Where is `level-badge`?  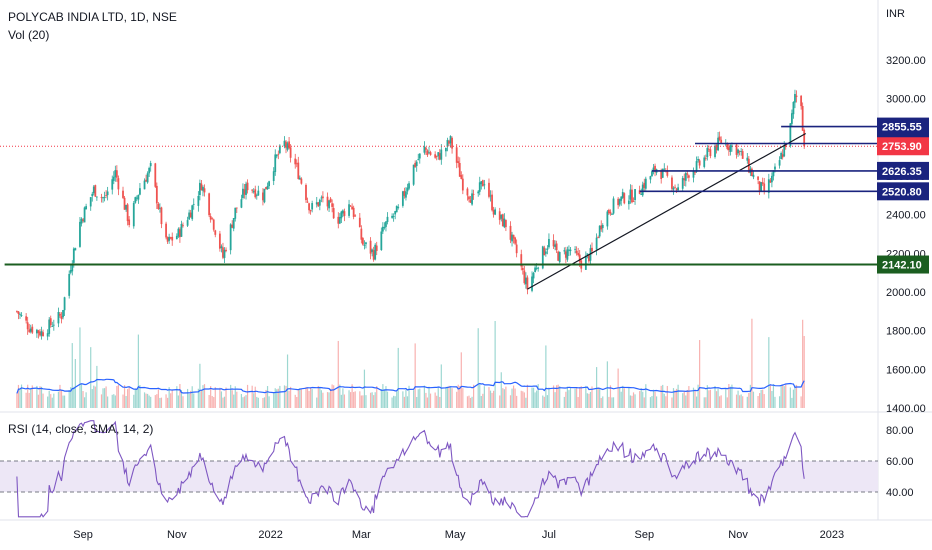 level-badge is located at coordinates (903, 126).